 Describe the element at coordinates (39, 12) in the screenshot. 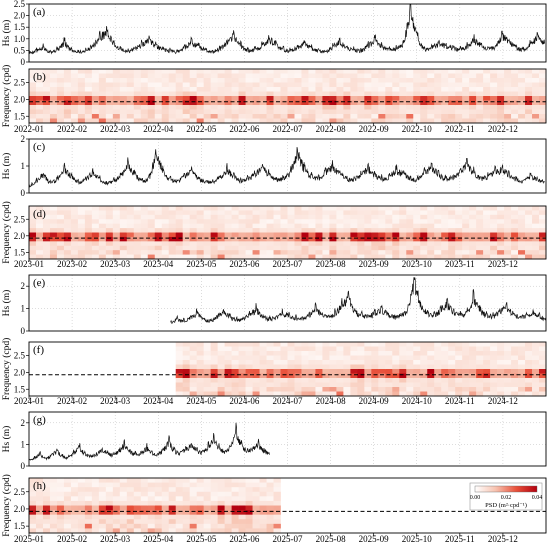

I see `panel-label: (a)` at that location.